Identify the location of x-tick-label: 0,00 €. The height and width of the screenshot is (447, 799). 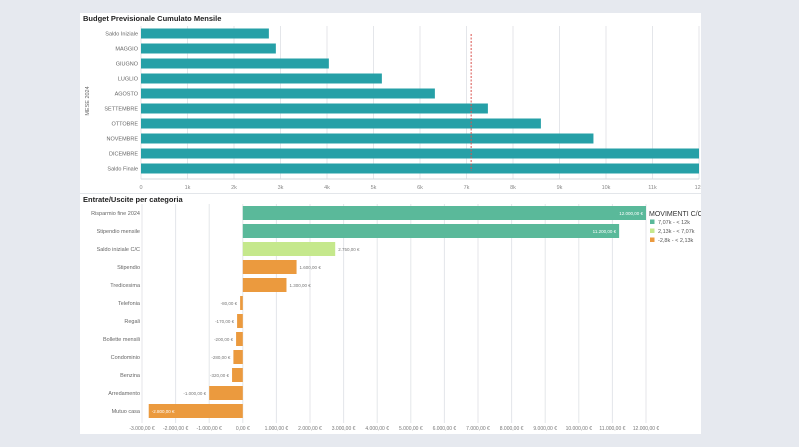
(243, 429).